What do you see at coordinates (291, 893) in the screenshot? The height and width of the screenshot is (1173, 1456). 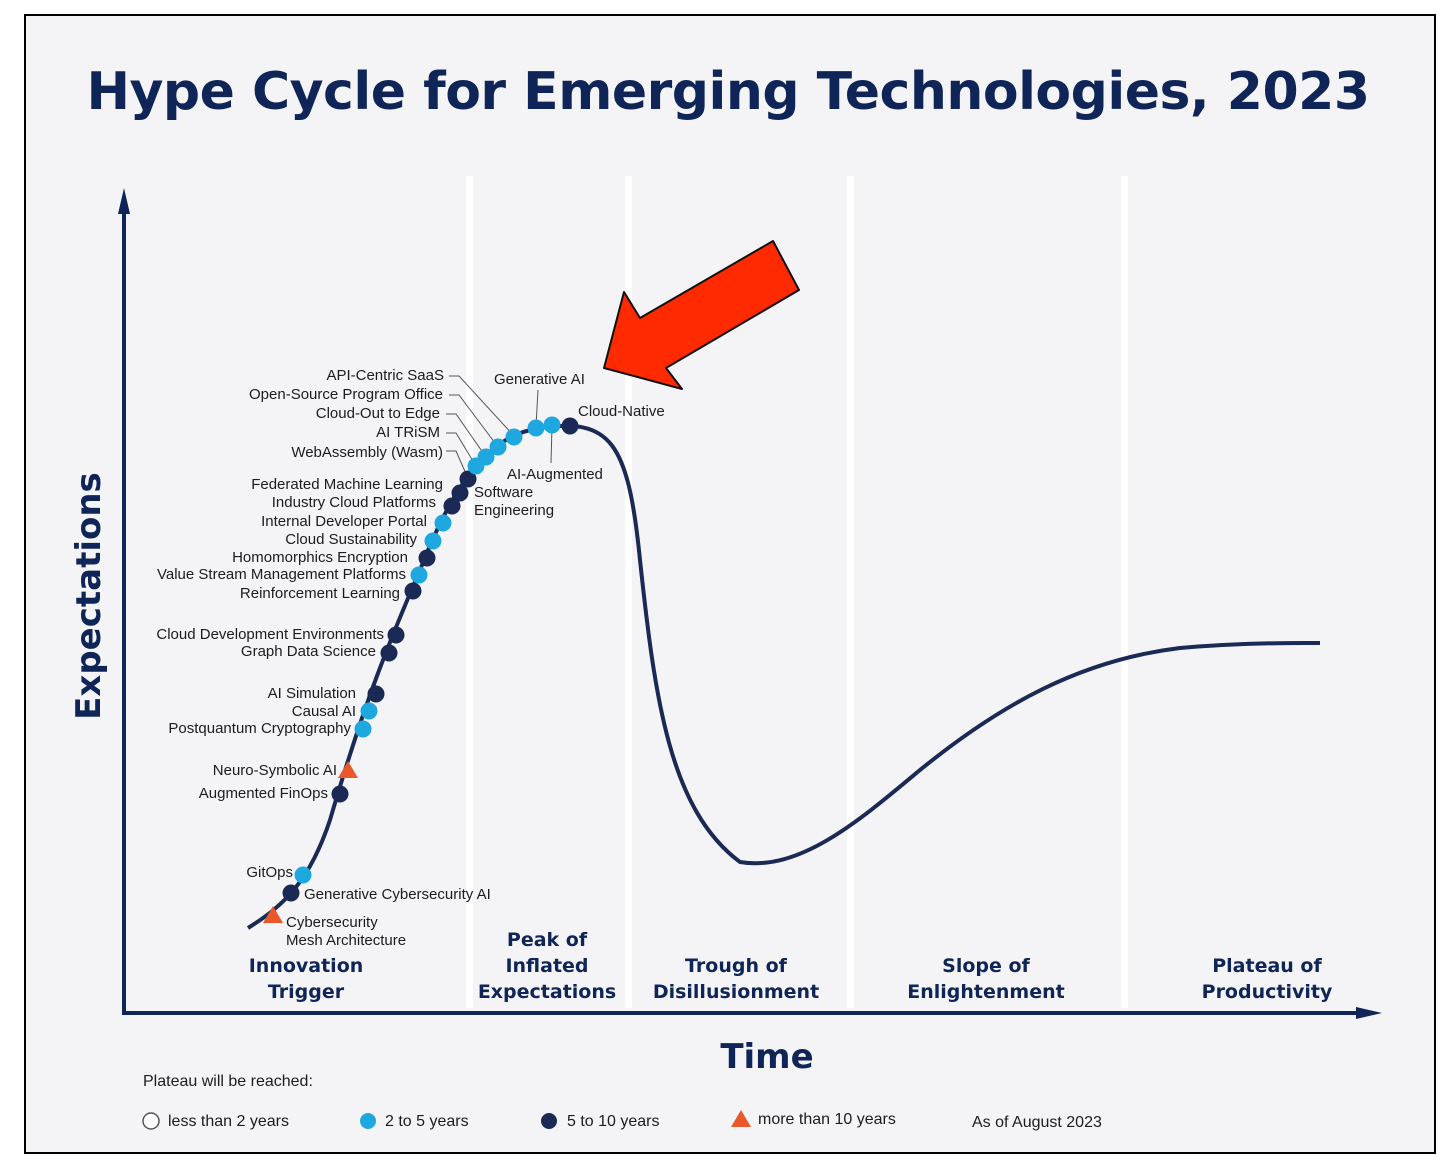 I see `marker-circle-icon-generative-cybersecurity-ai` at bounding box center [291, 893].